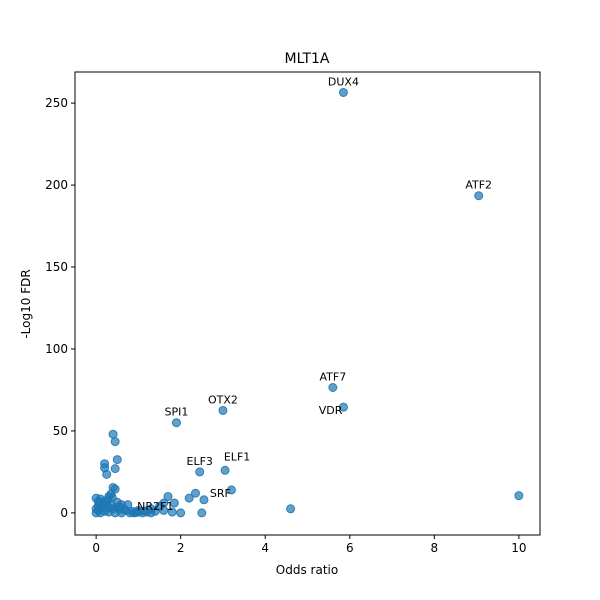  I want to click on annotation-label: VDR, so click(331, 410).